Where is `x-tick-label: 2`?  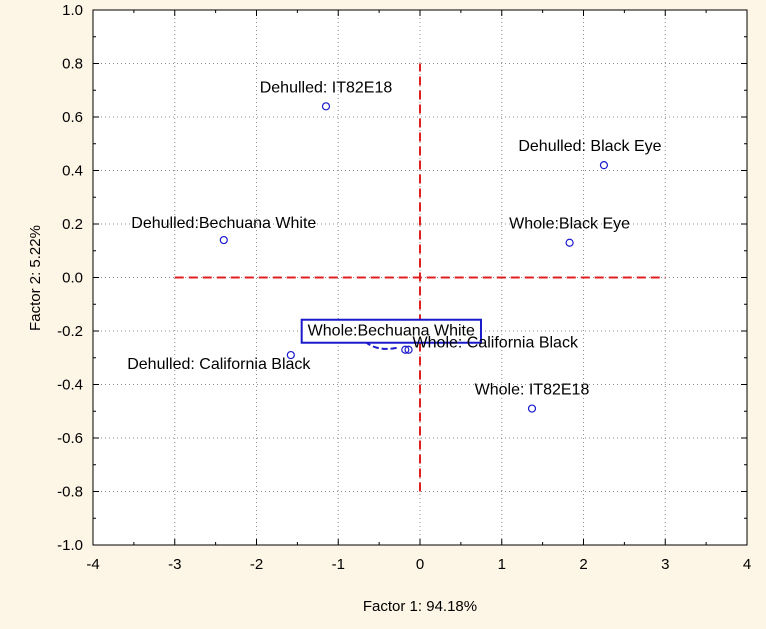 x-tick-label: 2 is located at coordinates (583, 564).